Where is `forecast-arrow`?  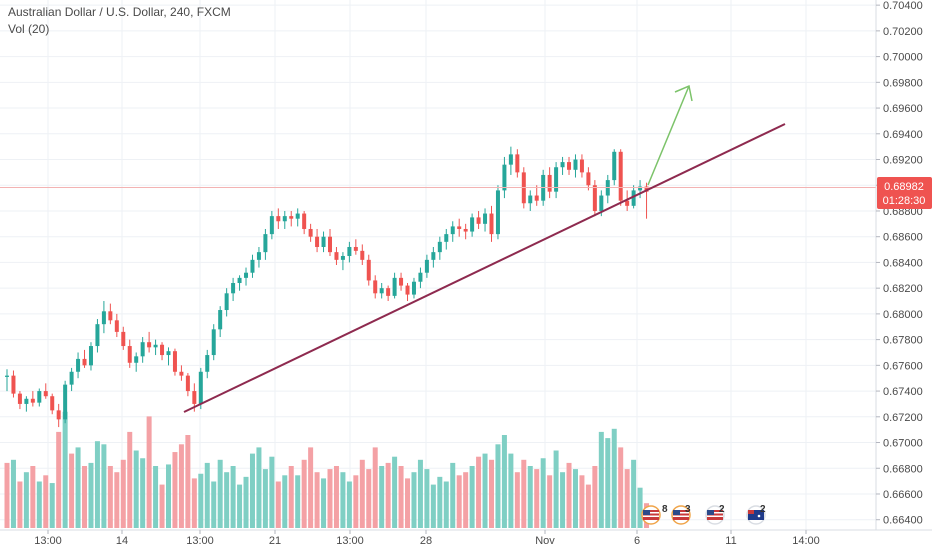
forecast-arrow is located at coordinates (670, 135).